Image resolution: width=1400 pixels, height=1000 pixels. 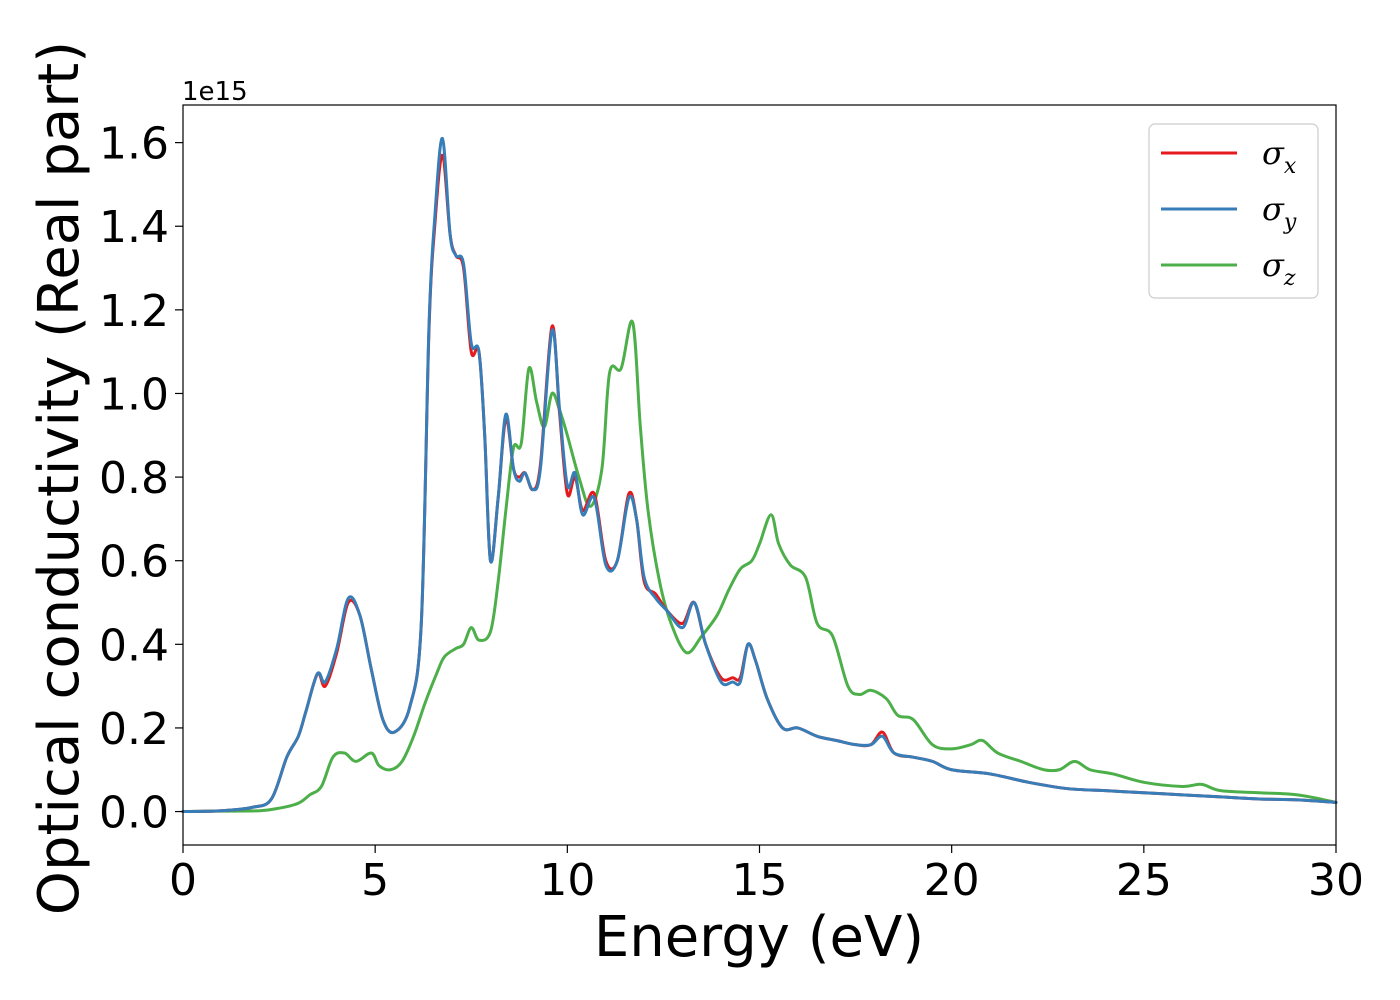 I want to click on y-axis: 0.0 0.2 0.4 0.6 0.8 1.0 1.2 1.4 1.6, so click(x=141, y=479).